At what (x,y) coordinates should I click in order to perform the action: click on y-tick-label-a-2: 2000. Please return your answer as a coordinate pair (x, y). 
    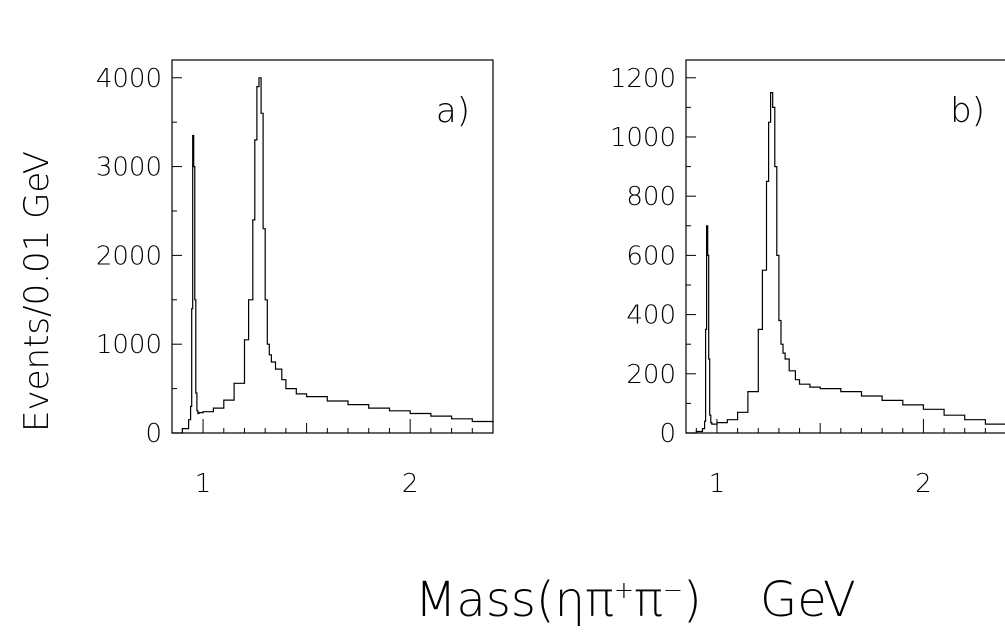
    Looking at the image, I should click on (129, 256).